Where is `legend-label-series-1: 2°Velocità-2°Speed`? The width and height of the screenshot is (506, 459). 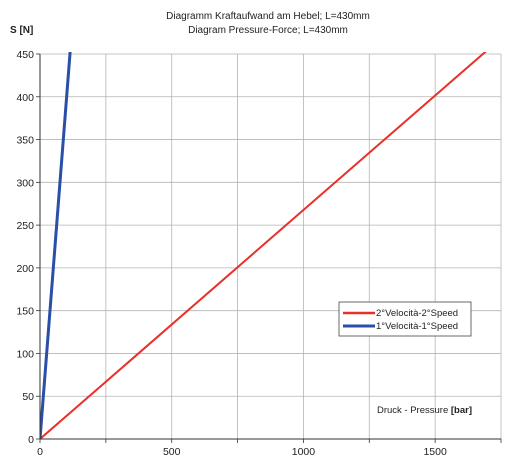
legend-label-series-1: 2°Velocità-2°Speed is located at coordinates (417, 313).